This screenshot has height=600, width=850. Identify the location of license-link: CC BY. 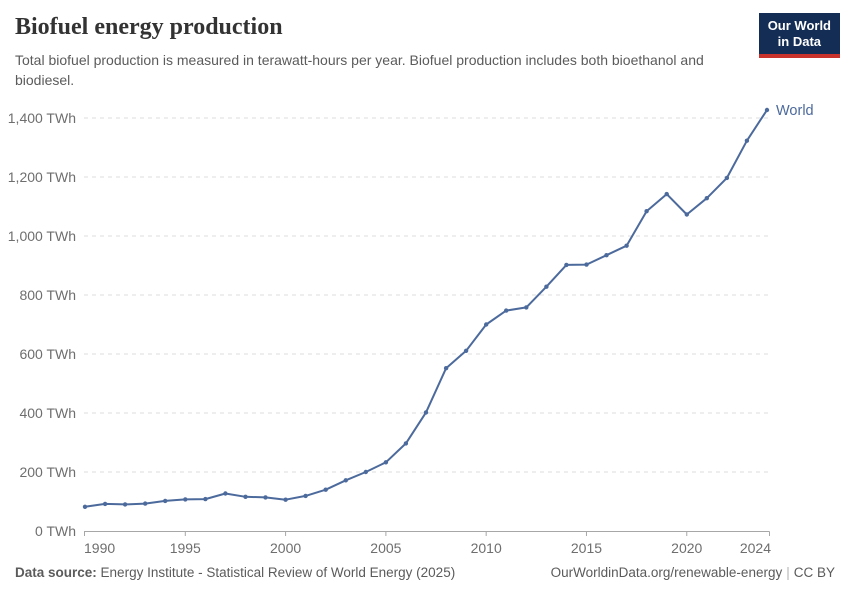
(814, 572).